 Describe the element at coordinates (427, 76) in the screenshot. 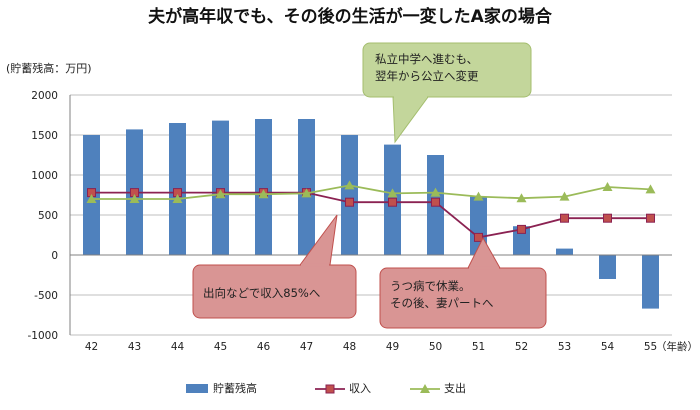

I see `callout-text: 翌年から公立へ変更` at that location.